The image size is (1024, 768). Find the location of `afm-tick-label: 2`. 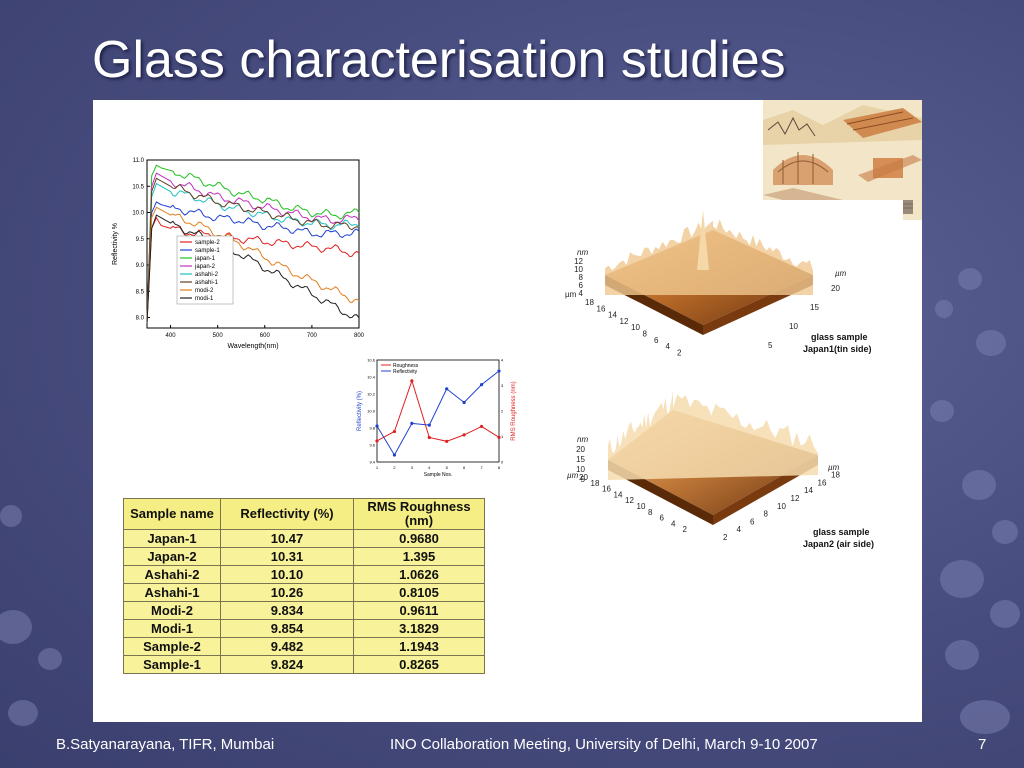

afm-tick-label: 2 is located at coordinates (685, 529).